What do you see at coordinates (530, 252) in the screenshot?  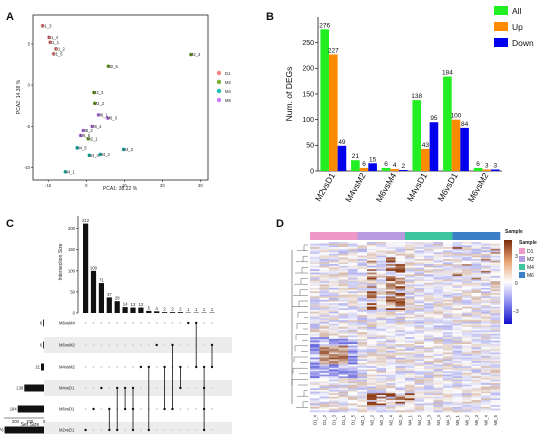 I see `heatmap-legend-label: D1` at bounding box center [530, 252].